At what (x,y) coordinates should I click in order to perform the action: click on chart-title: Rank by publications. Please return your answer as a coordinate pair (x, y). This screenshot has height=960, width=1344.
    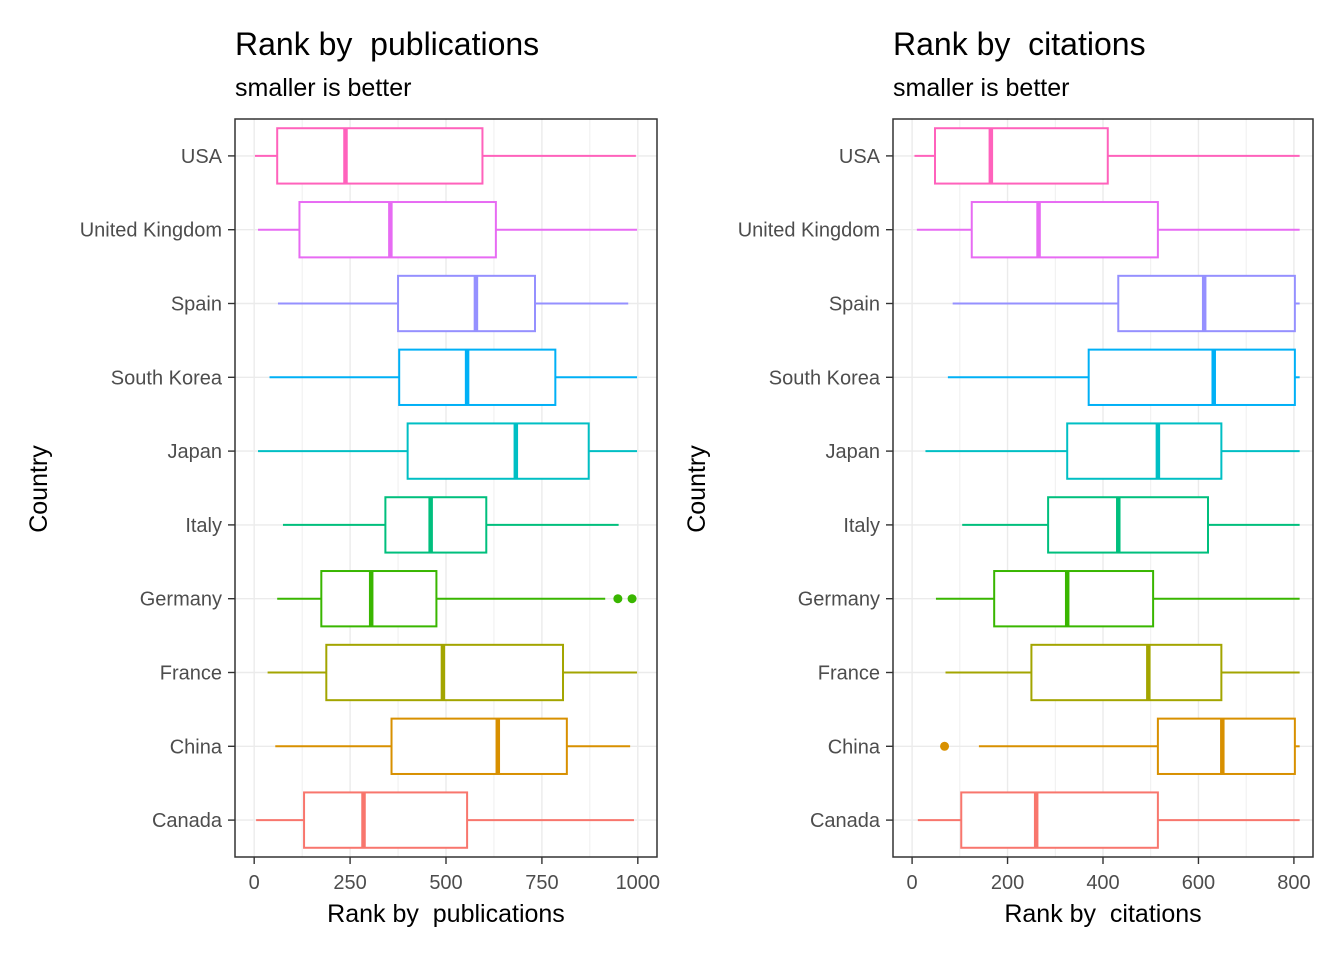
    Looking at the image, I should click on (387, 44).